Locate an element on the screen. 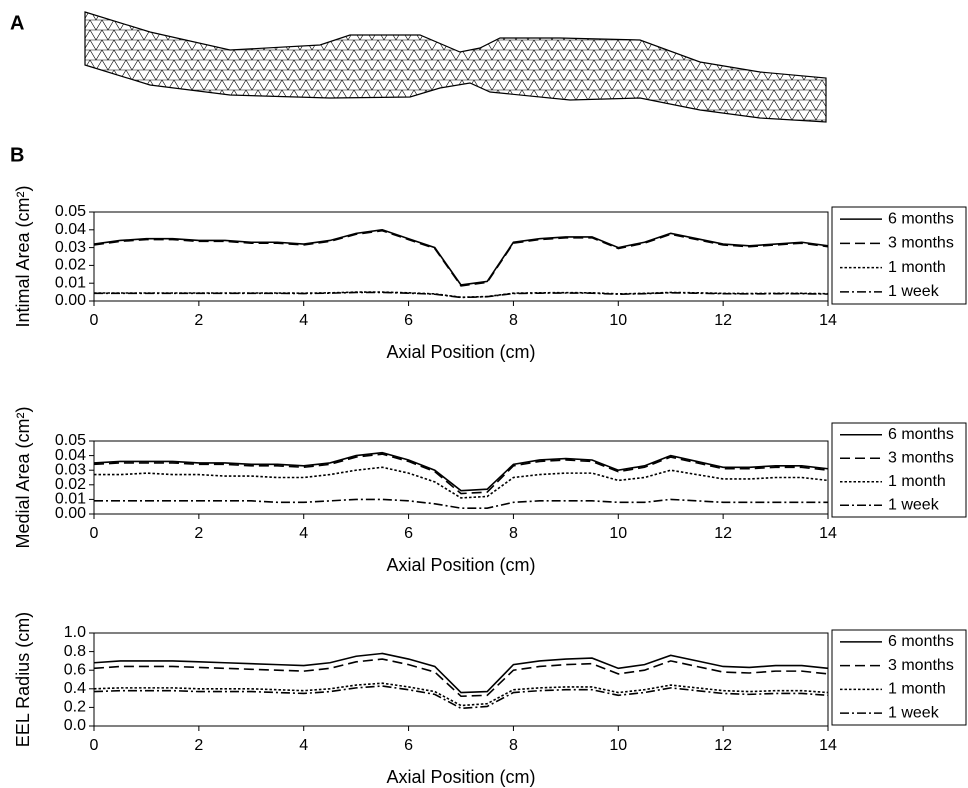  y-tick-label: 0.2 is located at coordinates (75, 707).